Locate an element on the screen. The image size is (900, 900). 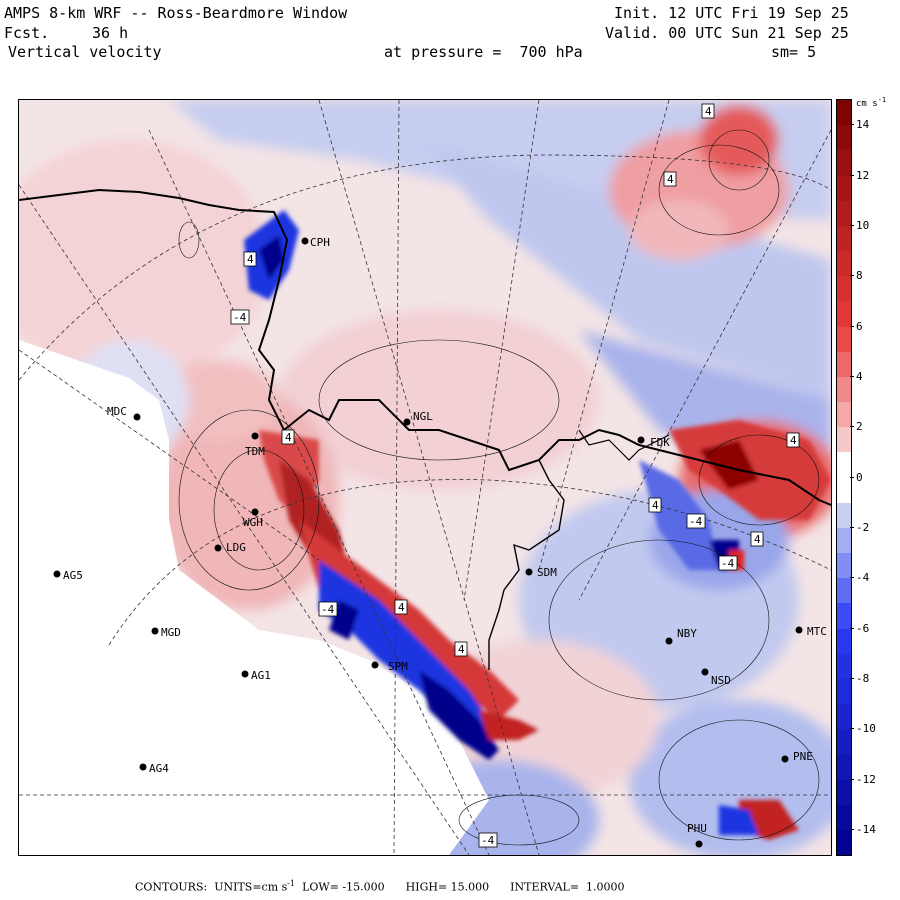
low-value: LOW= -15.000 is located at coordinates (343, 887).